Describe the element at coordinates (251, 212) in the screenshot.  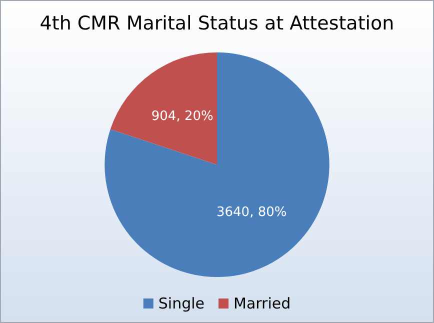
I see `data-label: 3640, 80%` at that location.